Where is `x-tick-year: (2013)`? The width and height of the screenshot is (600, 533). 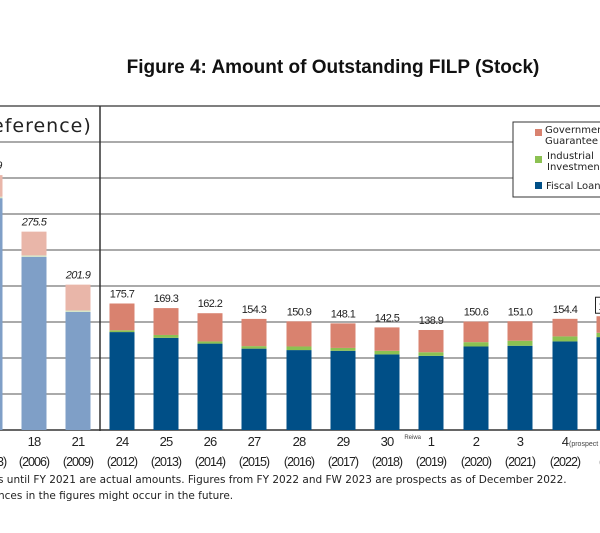
x-tick-year: (2013) is located at coordinates (166, 462).